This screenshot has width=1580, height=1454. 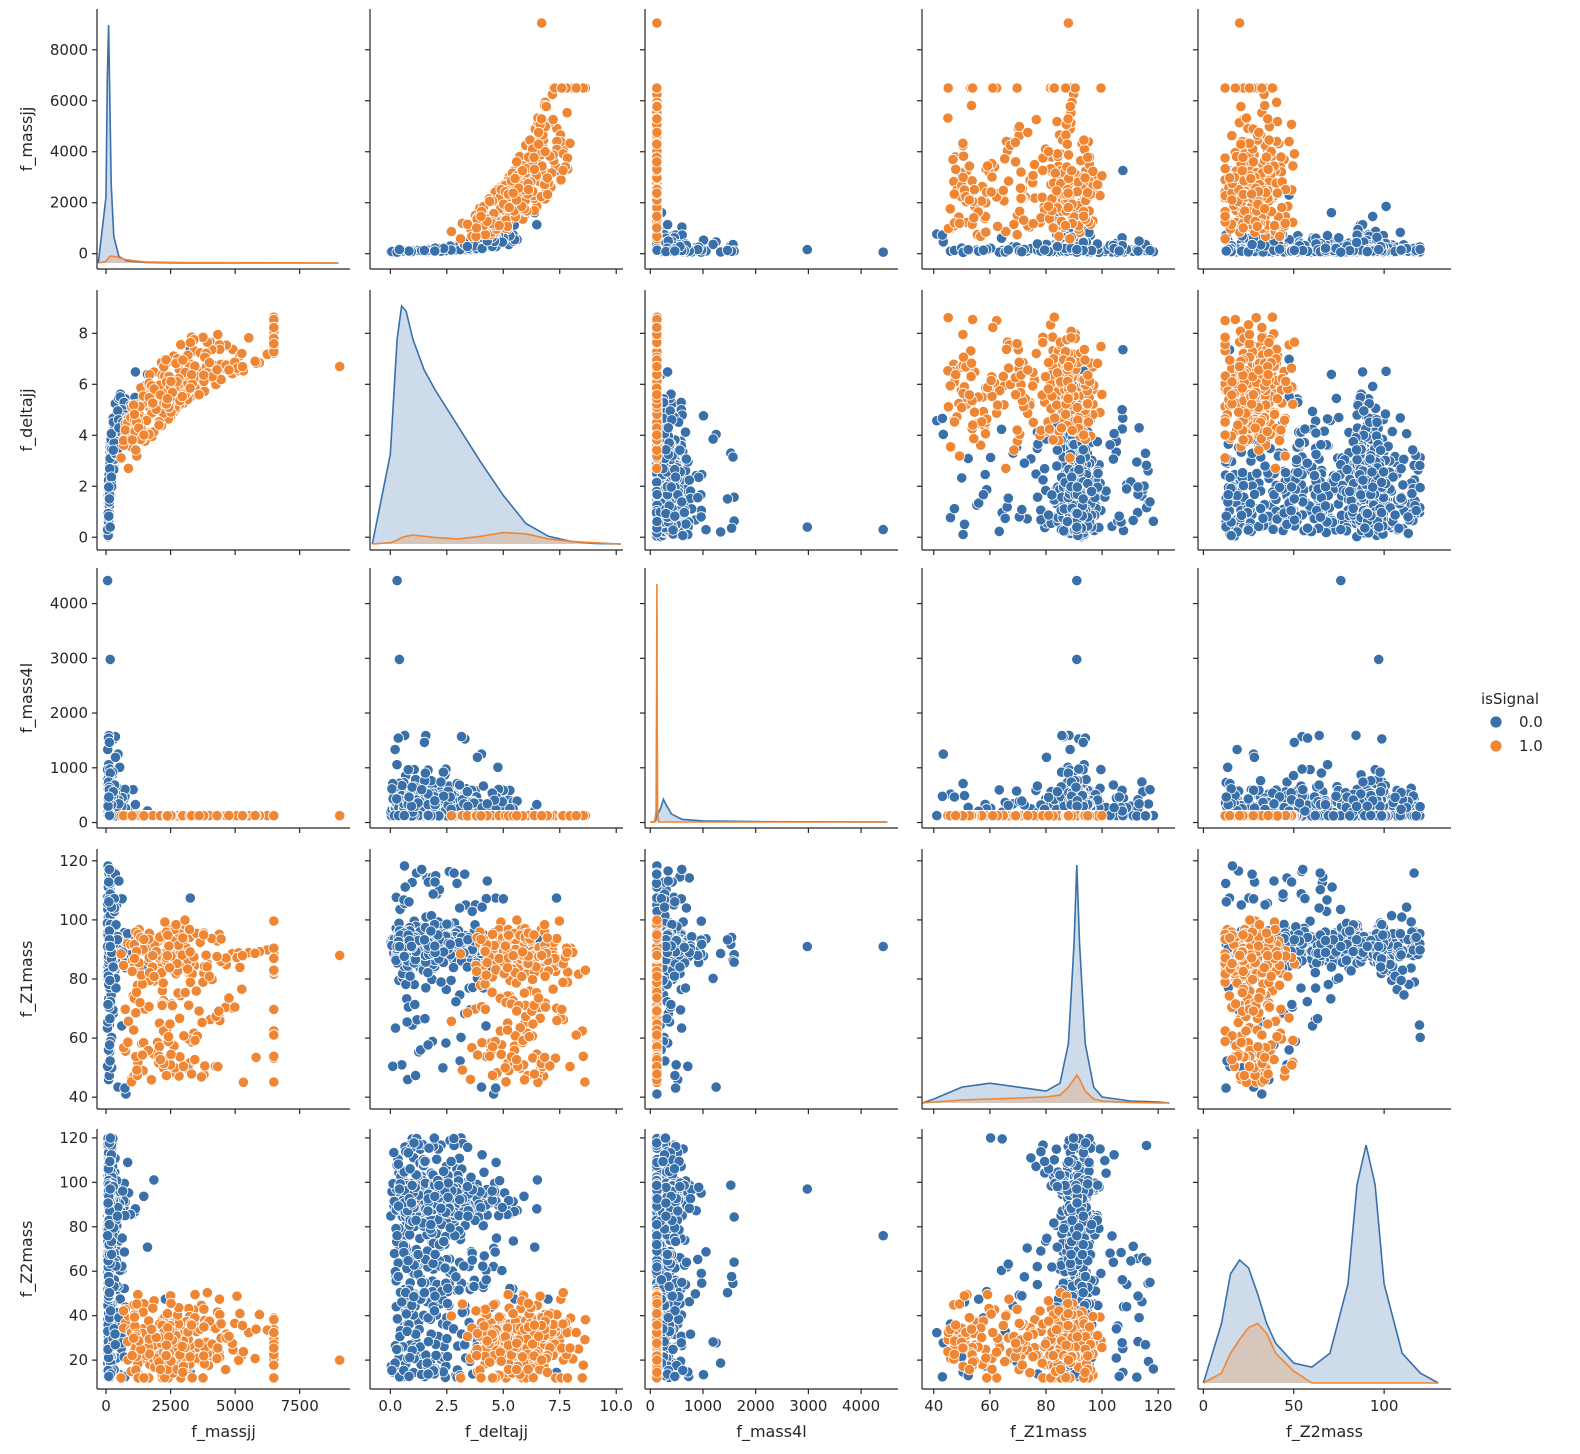 I want to click on panel-f_deltajj-vs-f_mass4l, so click(x=769, y=422).